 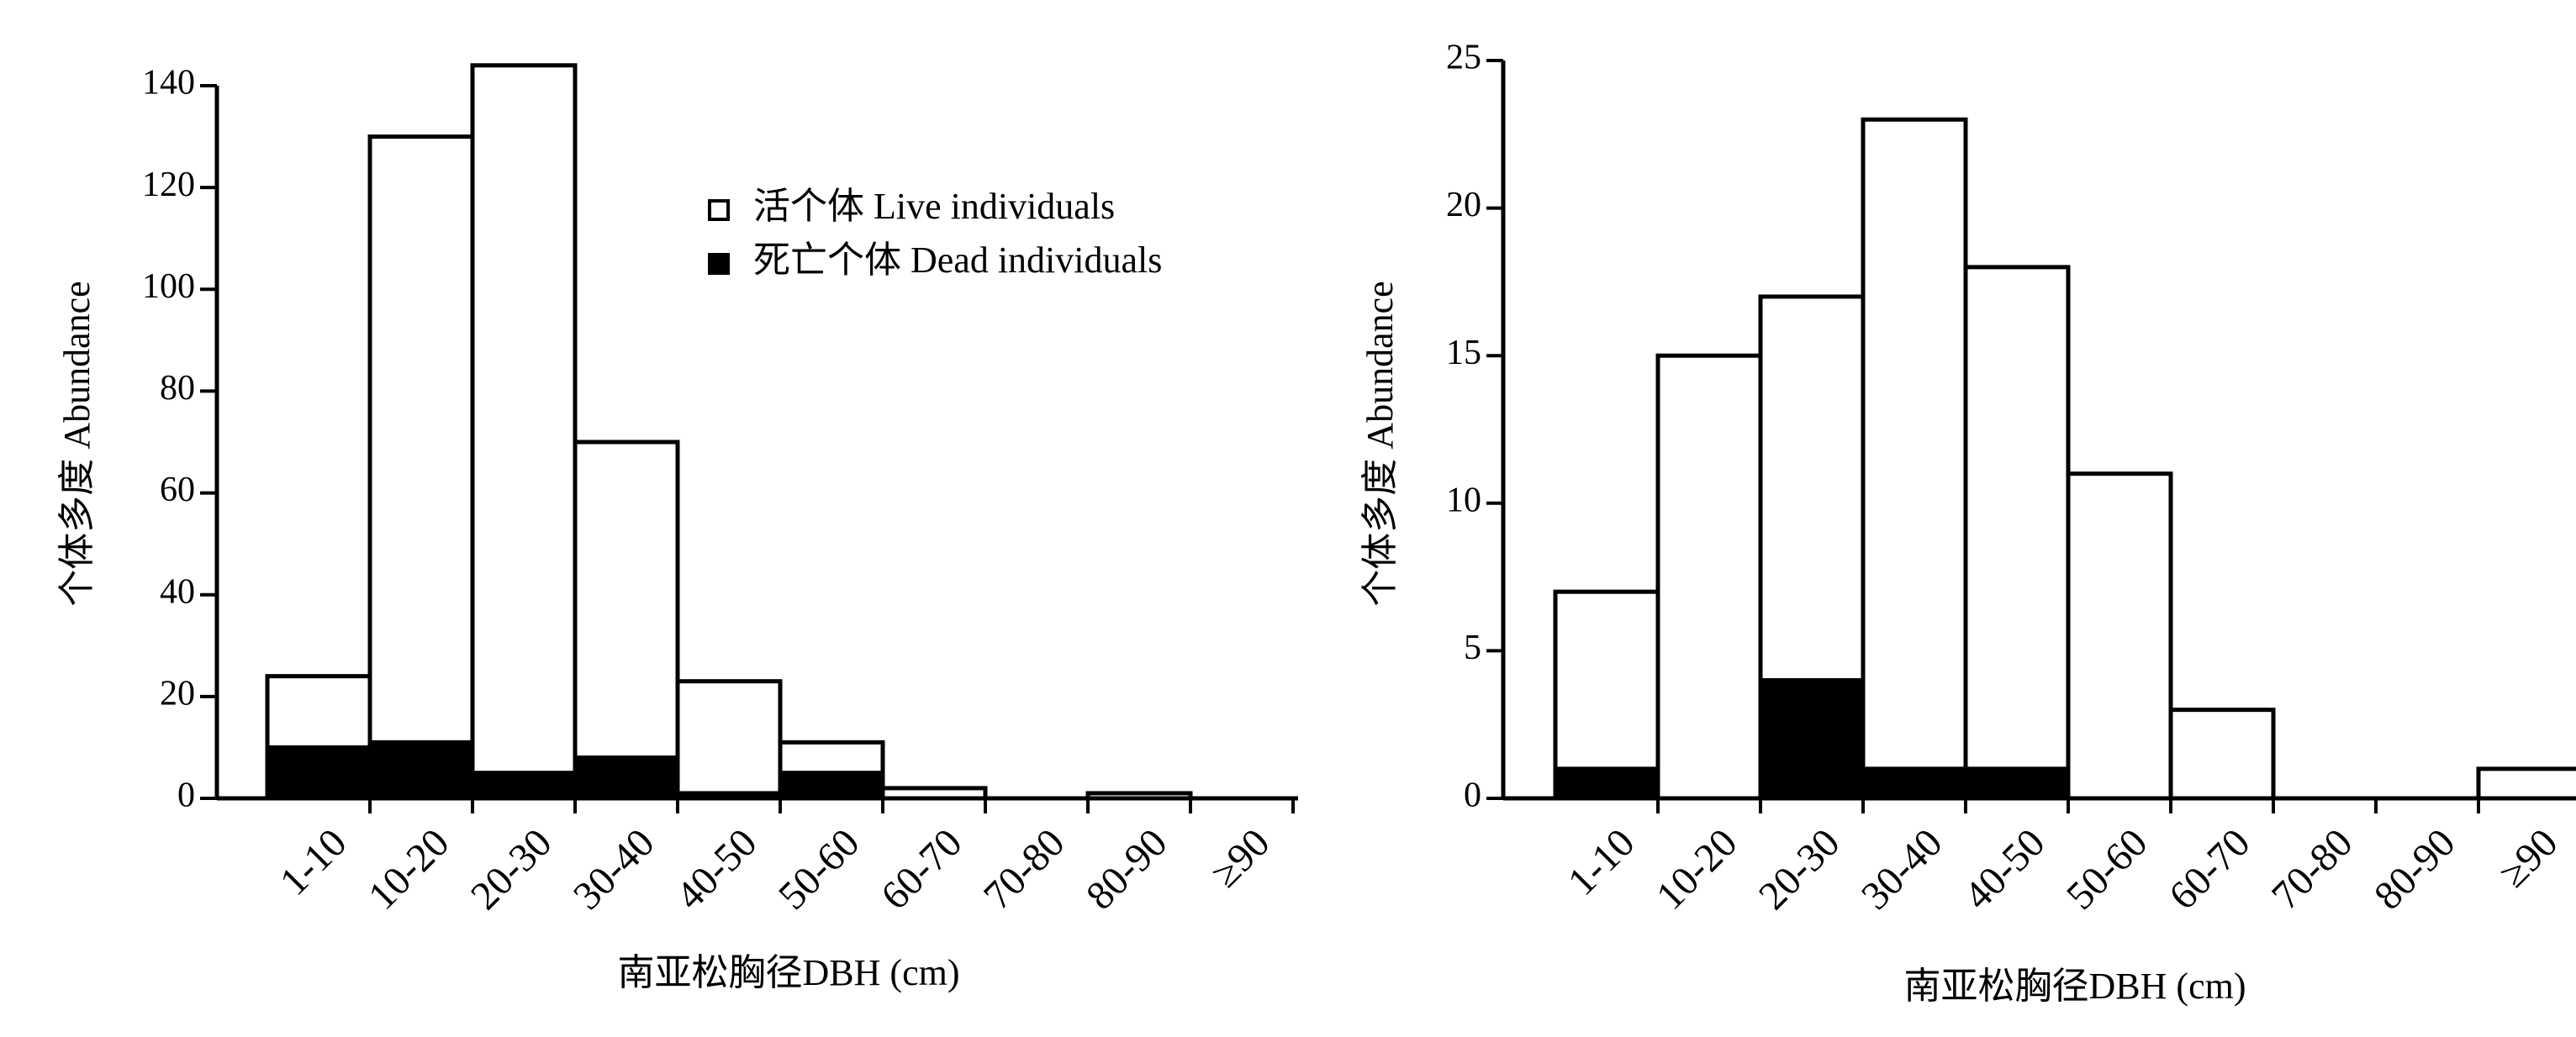 I want to click on legend-label-live: 活个体 Live individuals, so click(x=934, y=206).